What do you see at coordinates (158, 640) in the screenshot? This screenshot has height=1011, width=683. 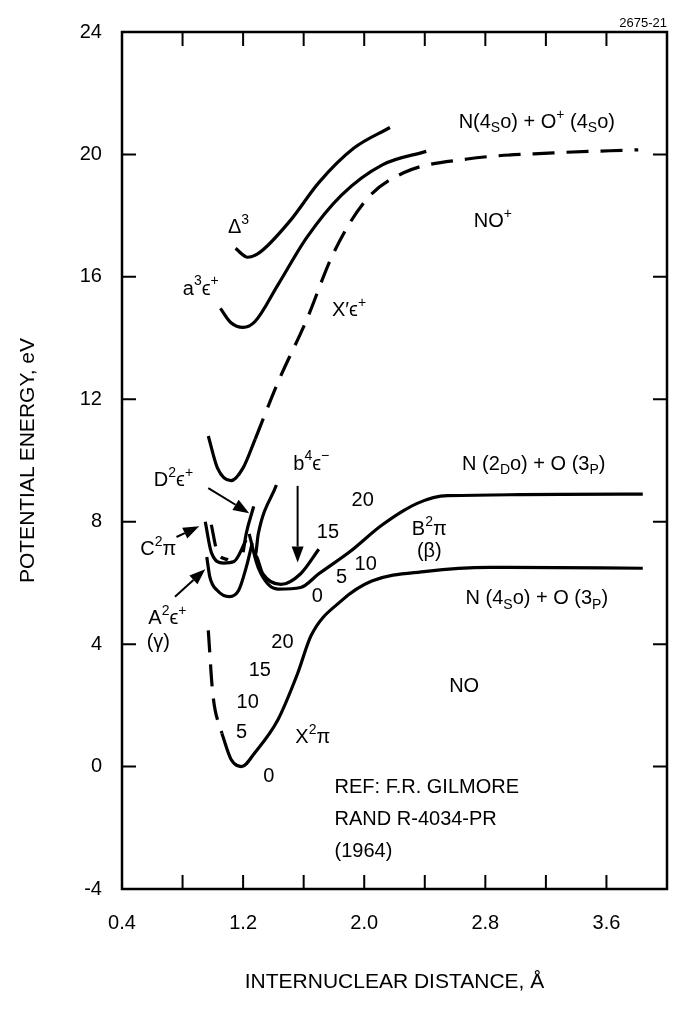 I see `annotation: (γ)` at bounding box center [158, 640].